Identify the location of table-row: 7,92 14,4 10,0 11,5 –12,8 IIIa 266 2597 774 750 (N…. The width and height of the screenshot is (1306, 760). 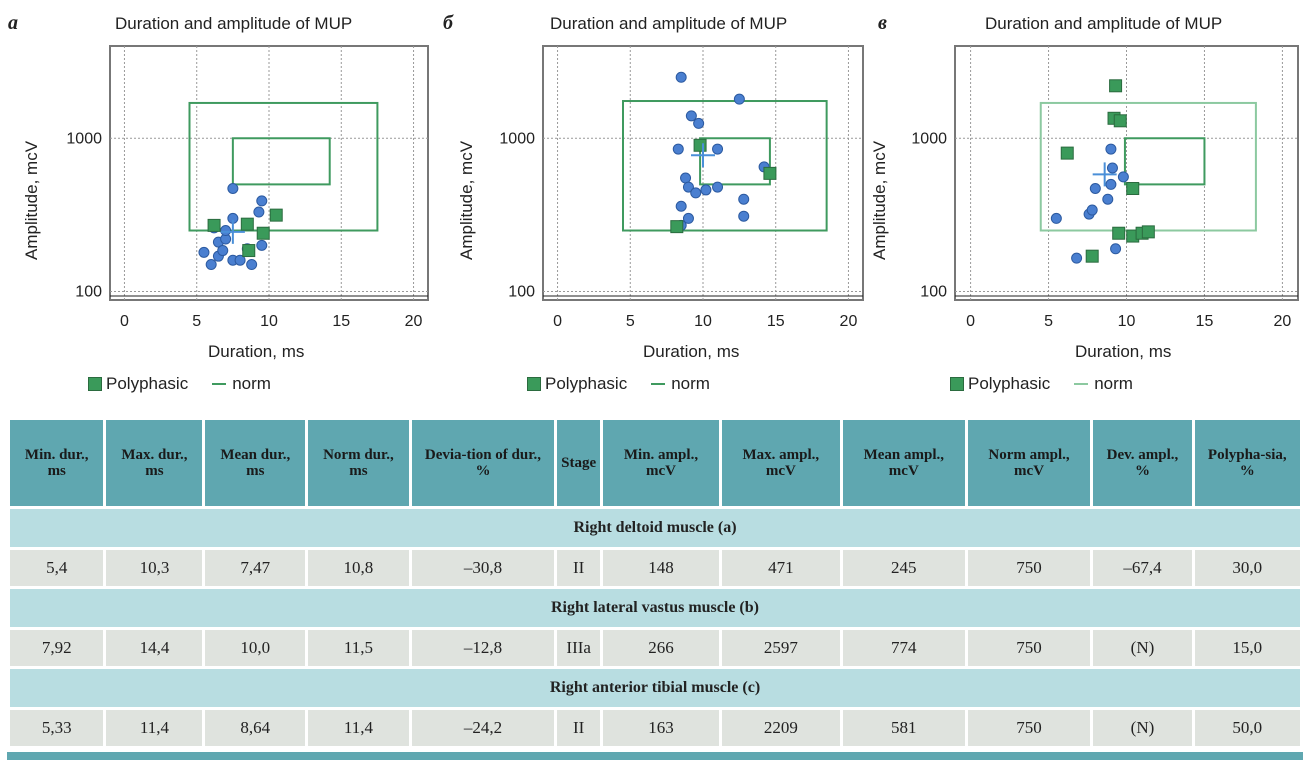
(655, 648).